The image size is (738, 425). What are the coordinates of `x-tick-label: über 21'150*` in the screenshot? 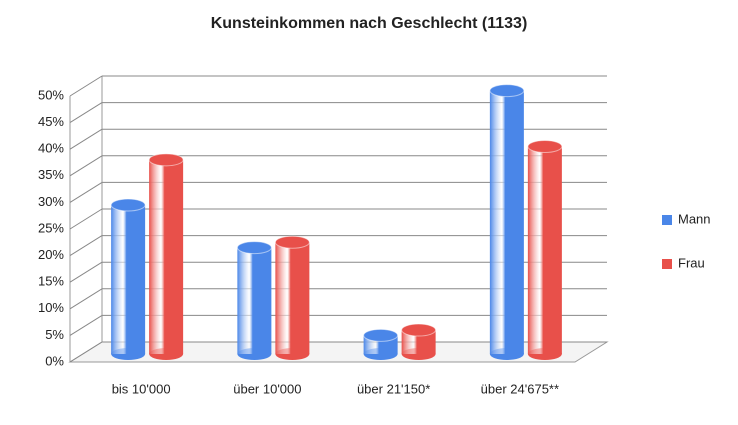 It's located at (393, 388).